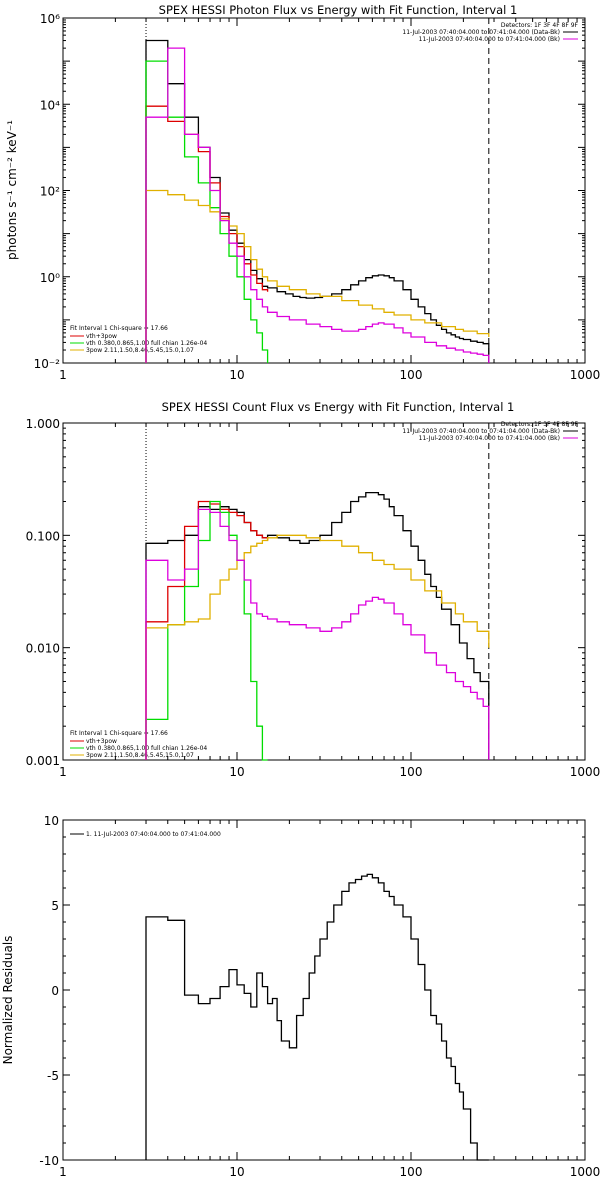  I want to click on y-tick-label: -5, so click(53, 1076).